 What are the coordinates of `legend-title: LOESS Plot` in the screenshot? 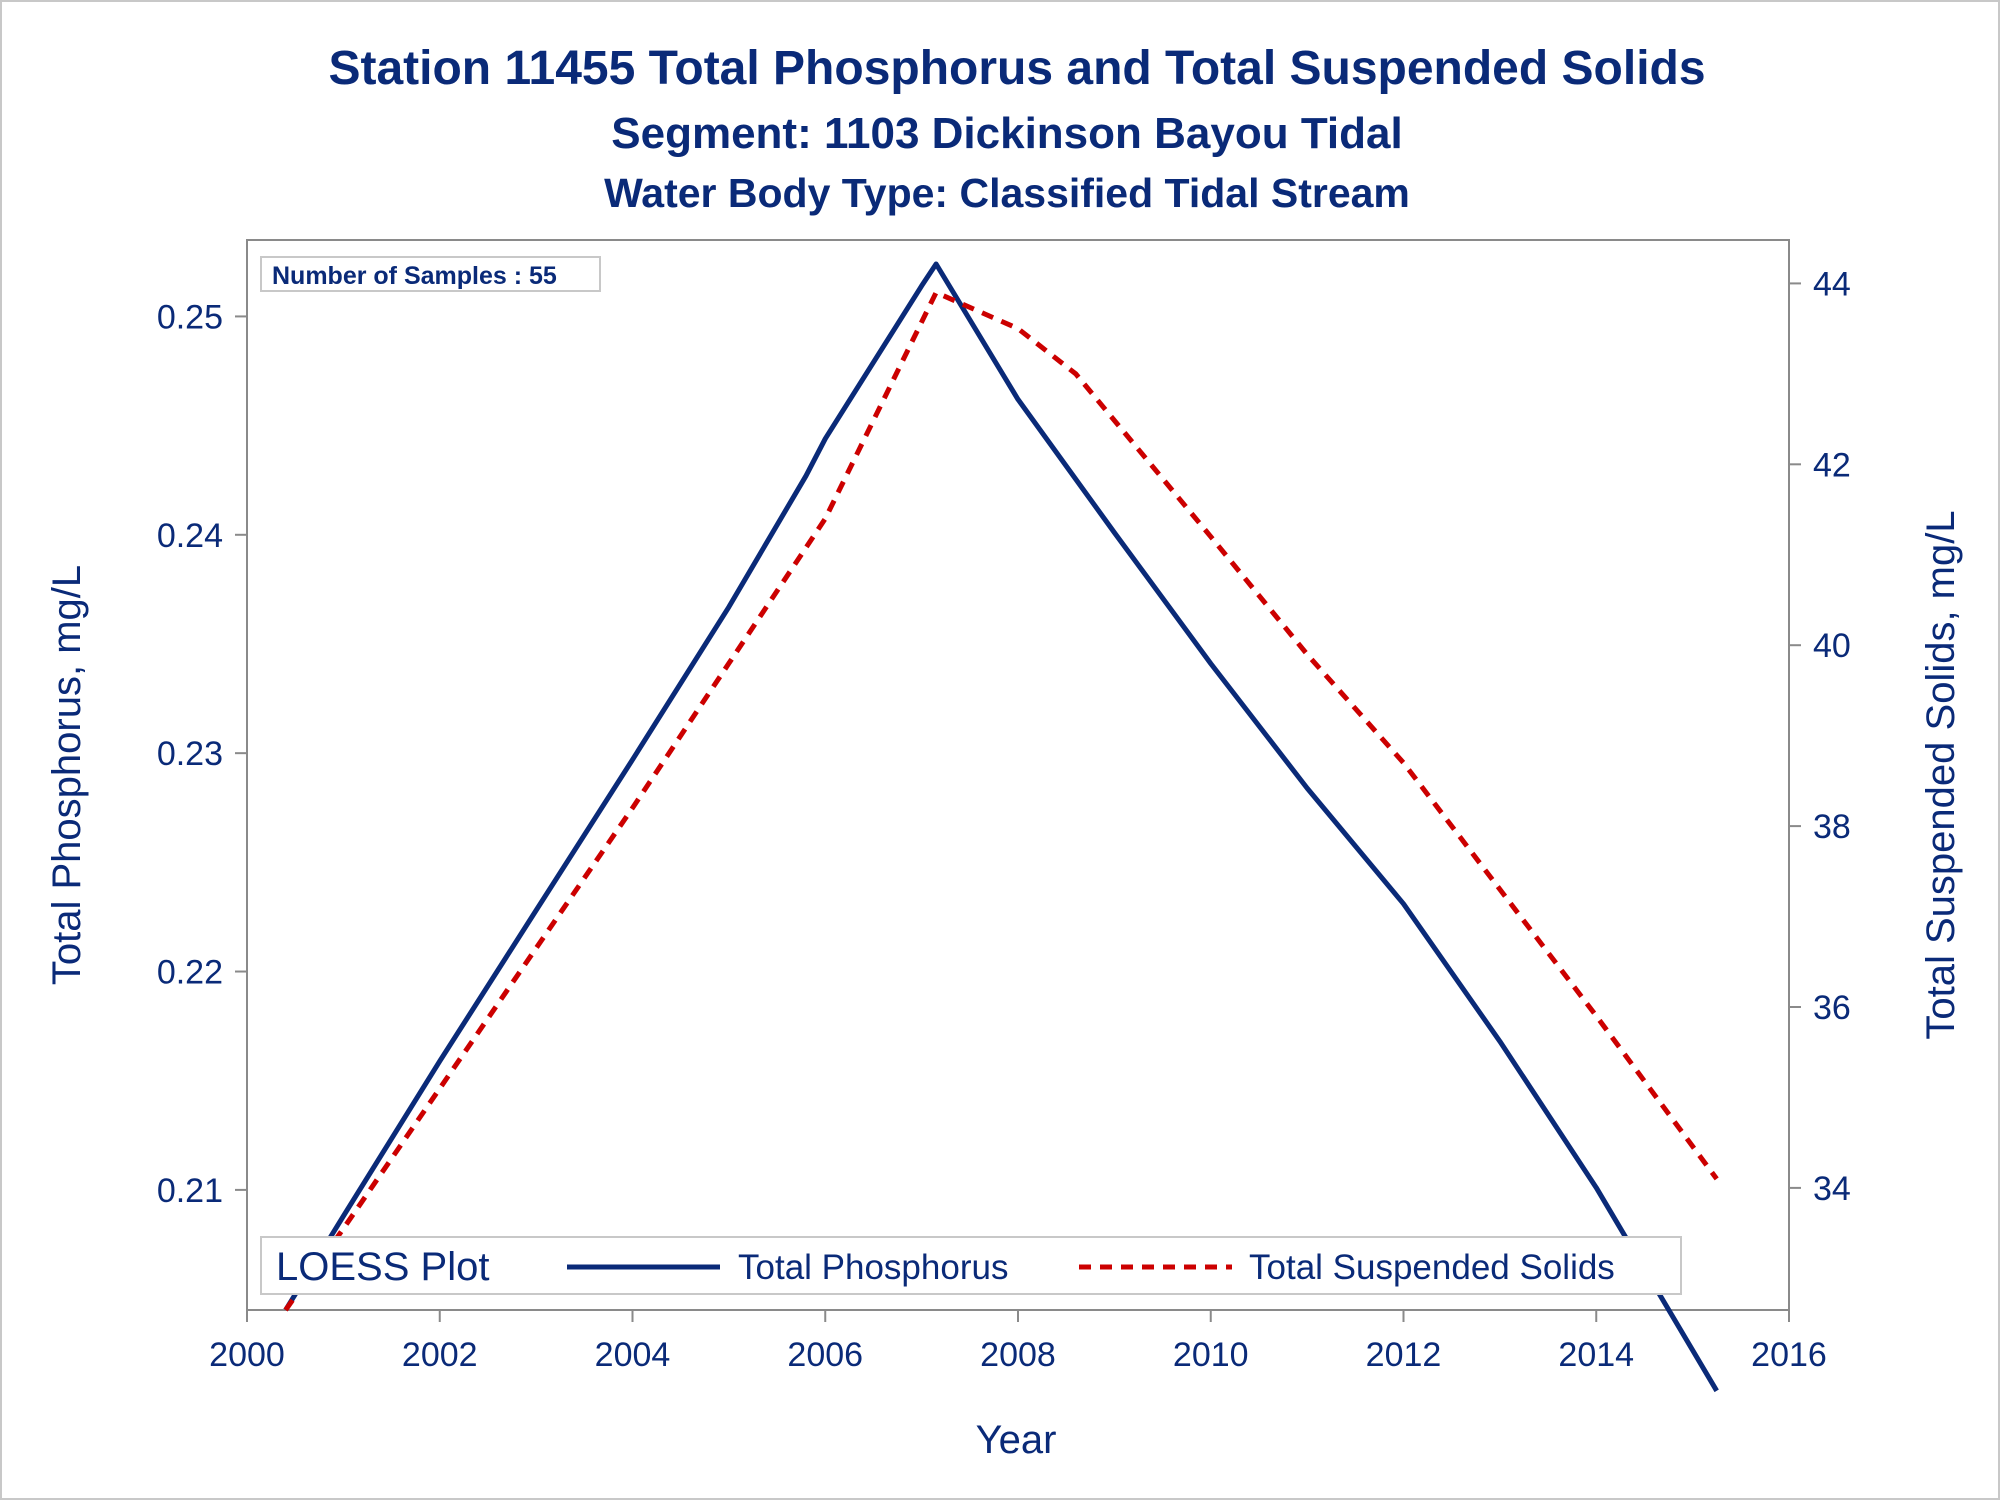 It's located at (382, 1267).